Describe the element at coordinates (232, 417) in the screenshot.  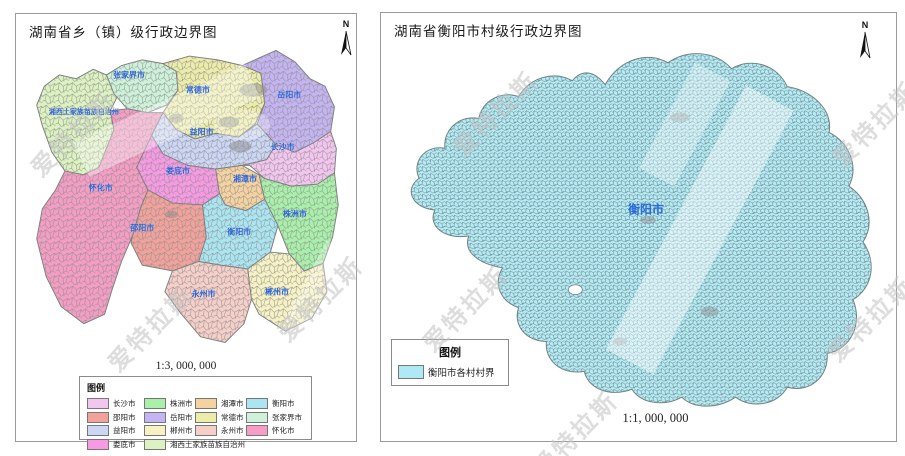
I see `legend-label: 常德市` at that location.